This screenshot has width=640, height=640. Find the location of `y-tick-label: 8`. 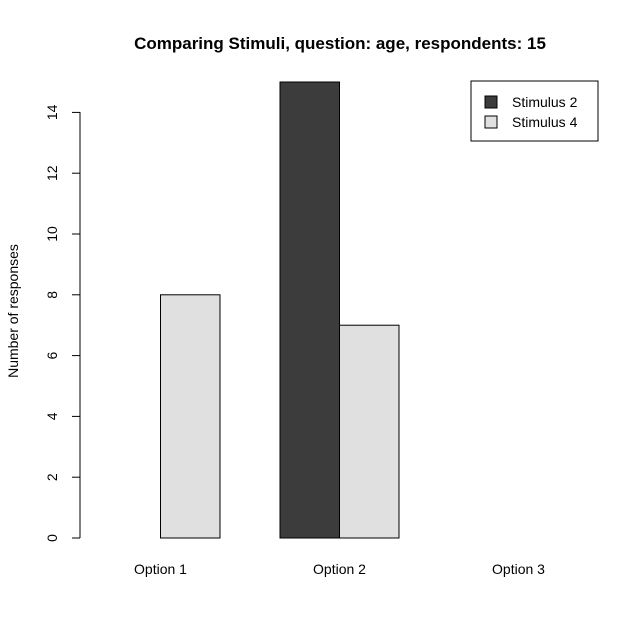

y-tick-label: 8 is located at coordinates (52, 295).